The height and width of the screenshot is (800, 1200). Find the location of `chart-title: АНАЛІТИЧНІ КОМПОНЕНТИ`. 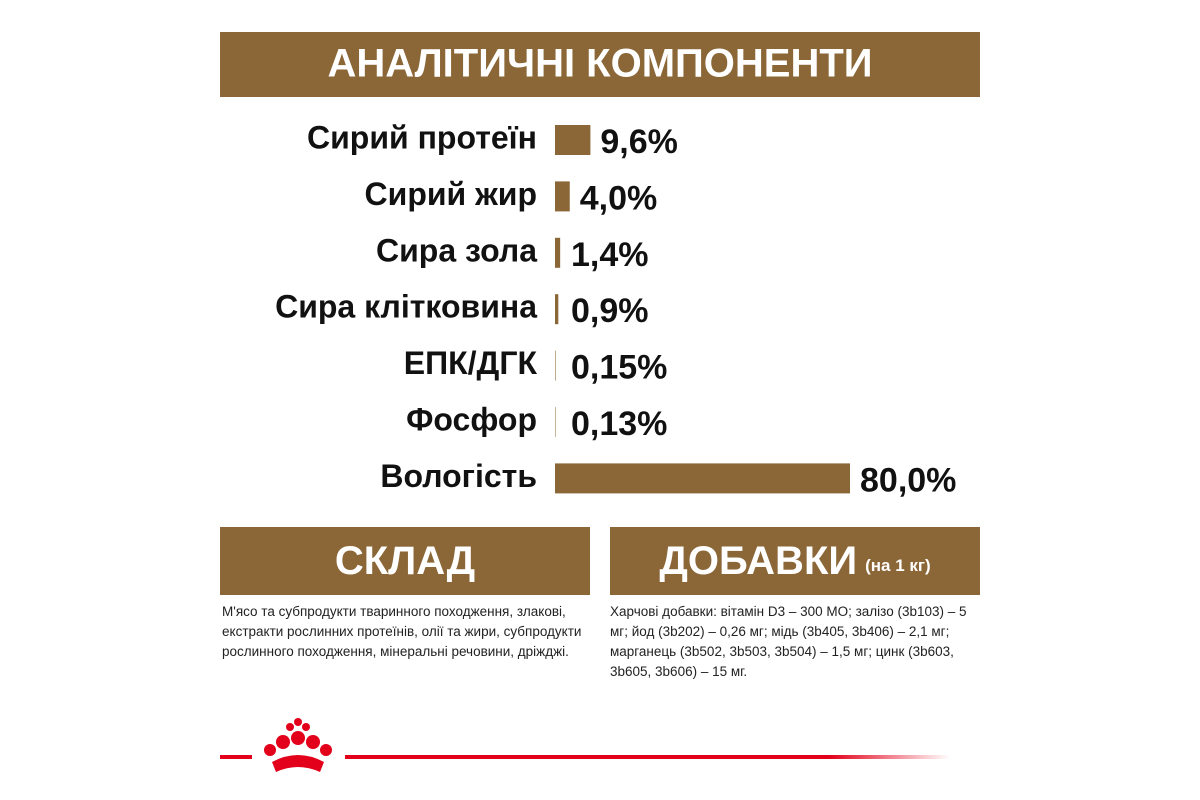

chart-title: АНАЛІТИЧНІ КОМПОНЕНТИ is located at coordinates (599, 64).